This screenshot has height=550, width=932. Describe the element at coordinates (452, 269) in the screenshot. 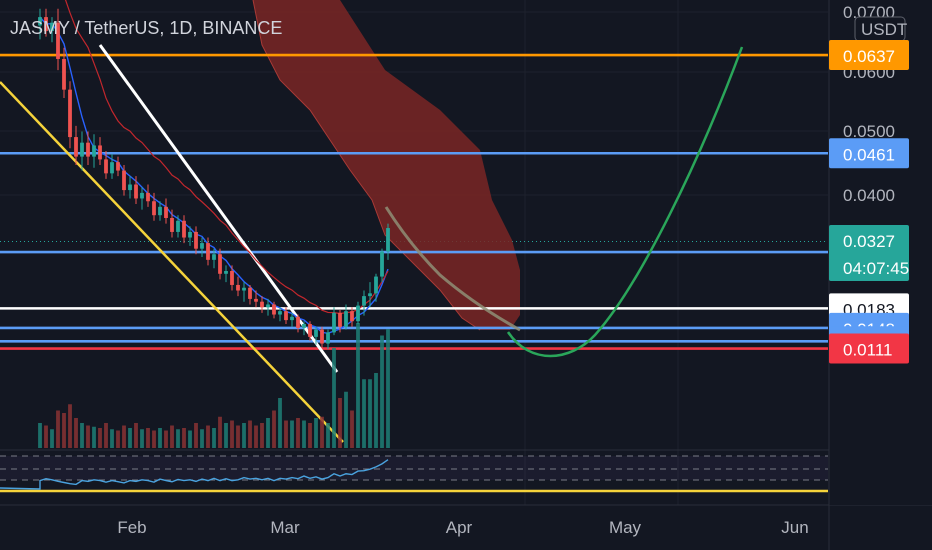

I see `forecast-curve-gray` at that location.